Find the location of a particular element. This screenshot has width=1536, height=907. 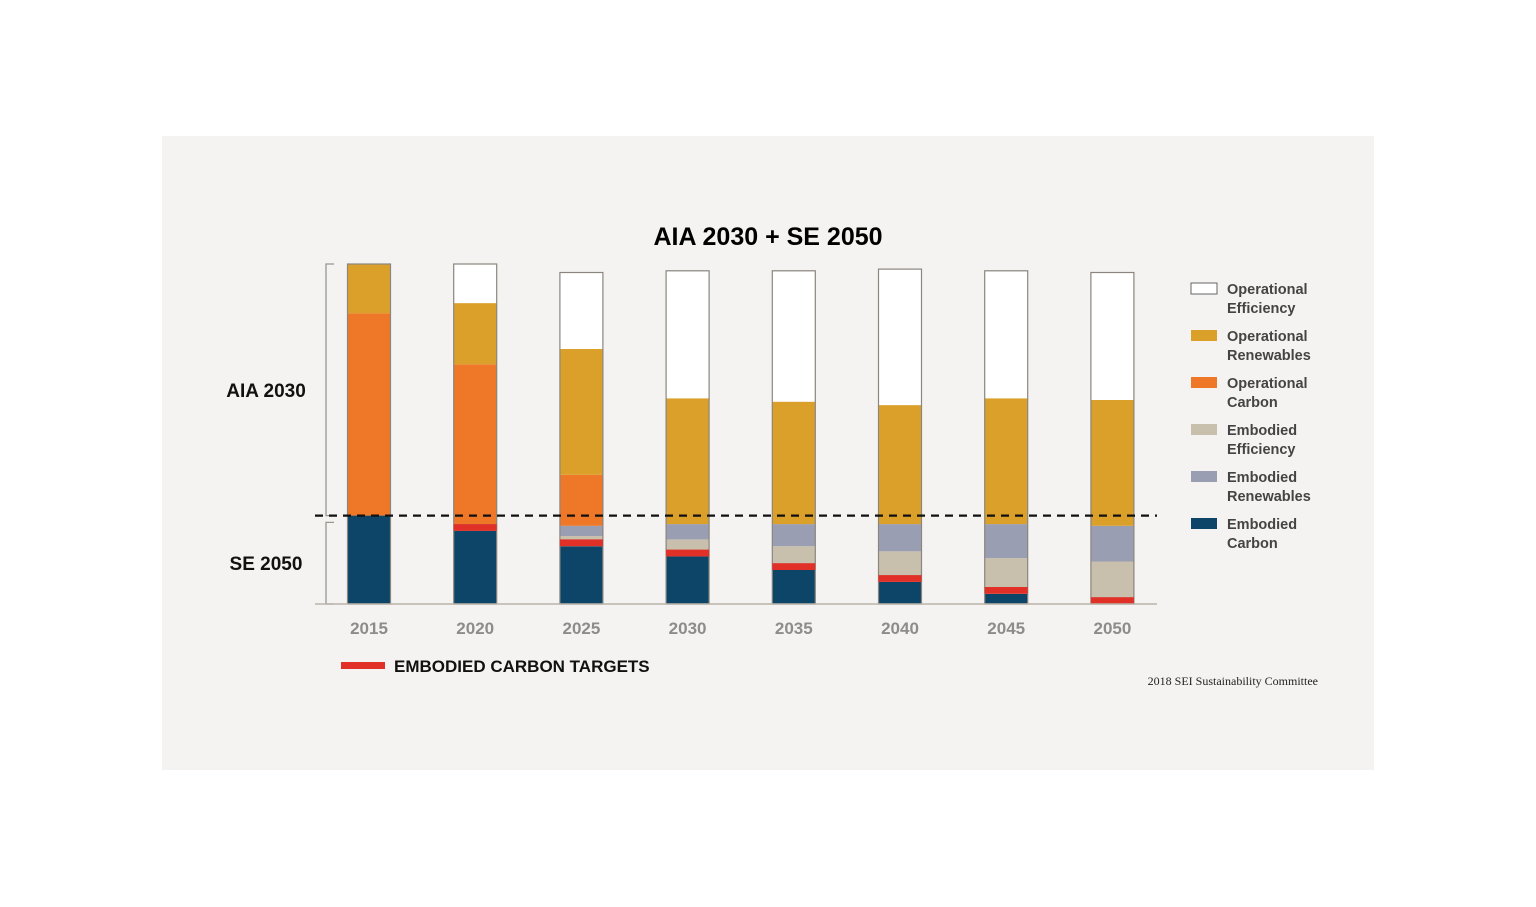

x-tick-label-2025: 2025 is located at coordinates (581, 628).